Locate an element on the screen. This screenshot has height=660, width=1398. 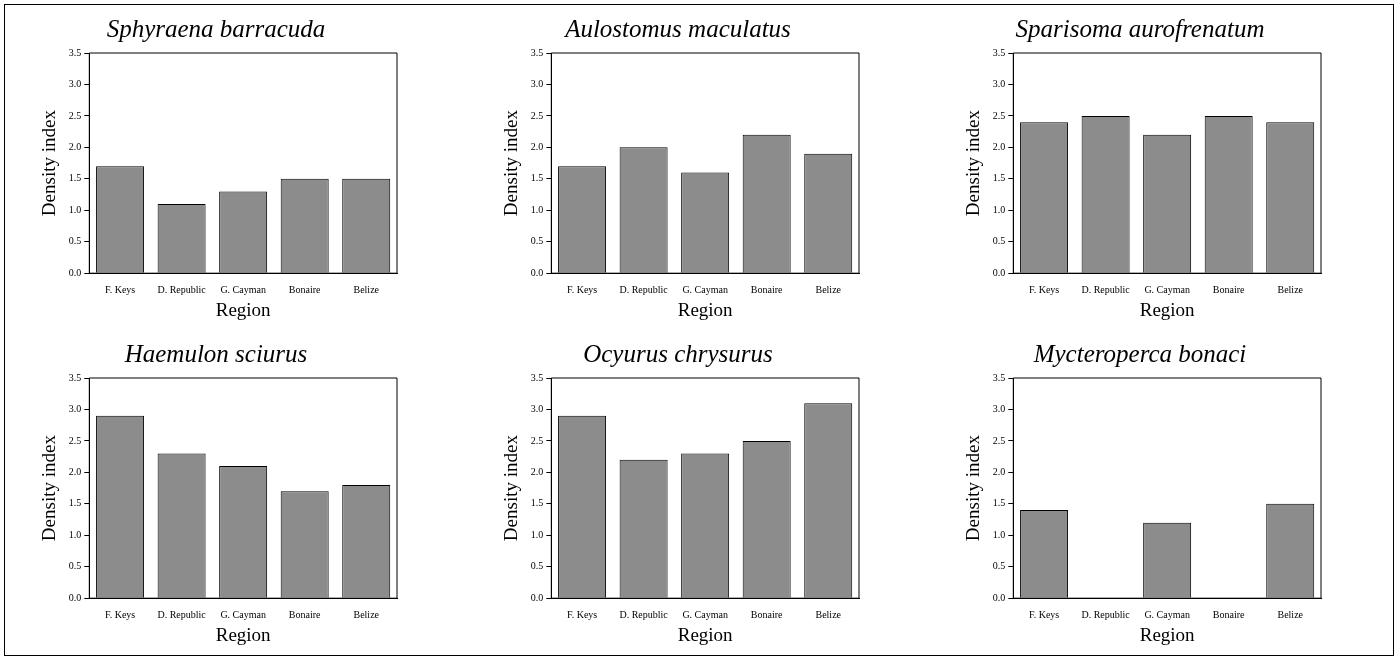
chart-title: Aulostomus maculatus is located at coordinates (677, 28).